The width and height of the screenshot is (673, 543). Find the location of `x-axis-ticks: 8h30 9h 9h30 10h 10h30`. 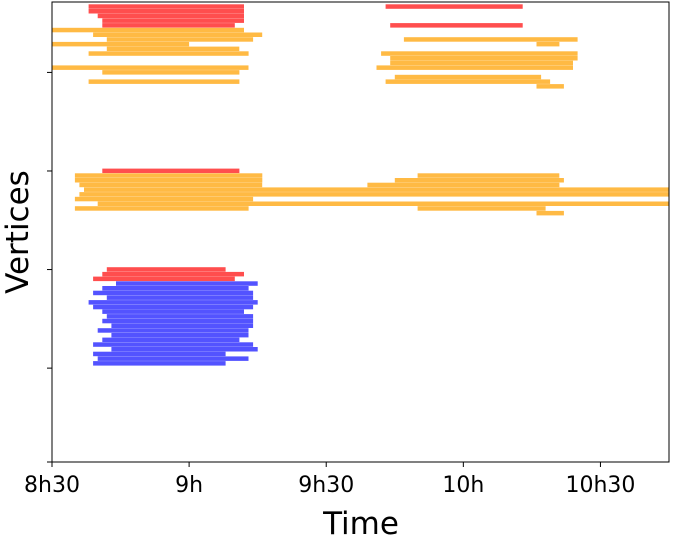

x-axis-ticks: 8h30 9h 9h30 10h 10h30 is located at coordinates (329, 480).